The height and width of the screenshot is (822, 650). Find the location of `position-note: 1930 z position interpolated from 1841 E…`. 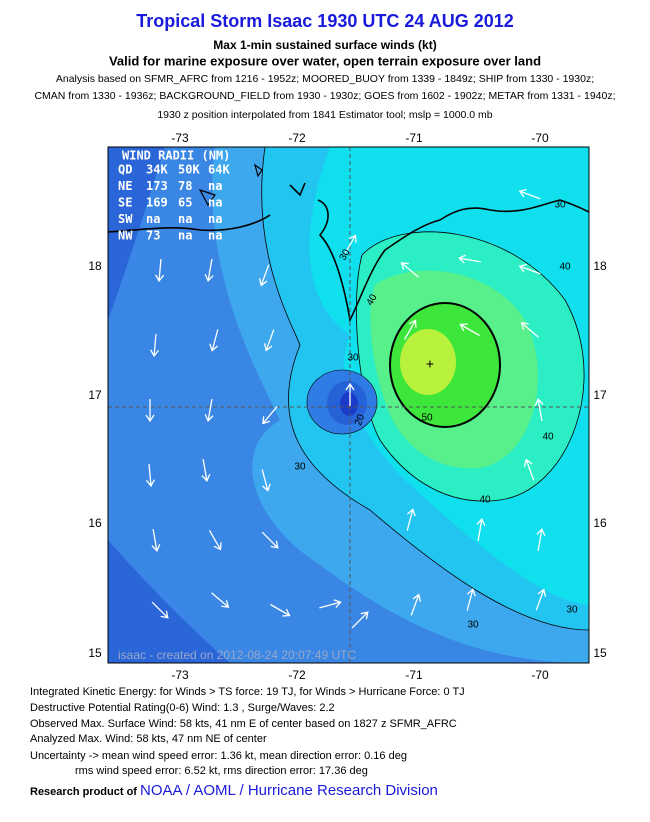

position-note: 1930 z position interpolated from 1841 E… is located at coordinates (324, 115).